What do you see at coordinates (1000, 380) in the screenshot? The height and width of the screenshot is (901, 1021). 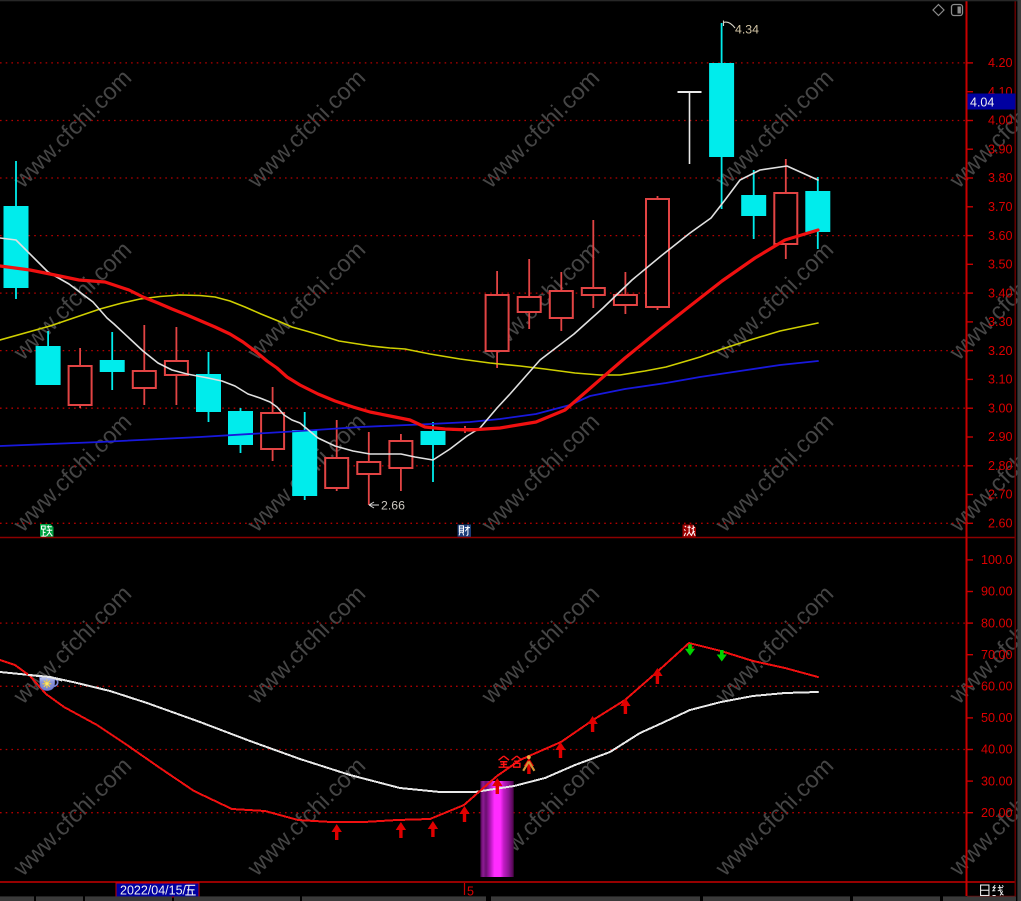 I see `svg-text: 3.10` at bounding box center [1000, 380].